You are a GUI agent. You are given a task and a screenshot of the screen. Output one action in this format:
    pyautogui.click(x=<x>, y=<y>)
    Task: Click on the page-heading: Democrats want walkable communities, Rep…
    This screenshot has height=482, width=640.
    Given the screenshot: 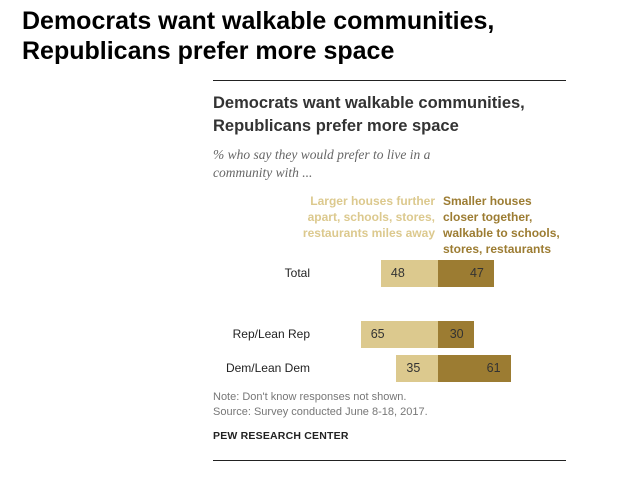 What is the action you would take?
    pyautogui.click(x=258, y=36)
    